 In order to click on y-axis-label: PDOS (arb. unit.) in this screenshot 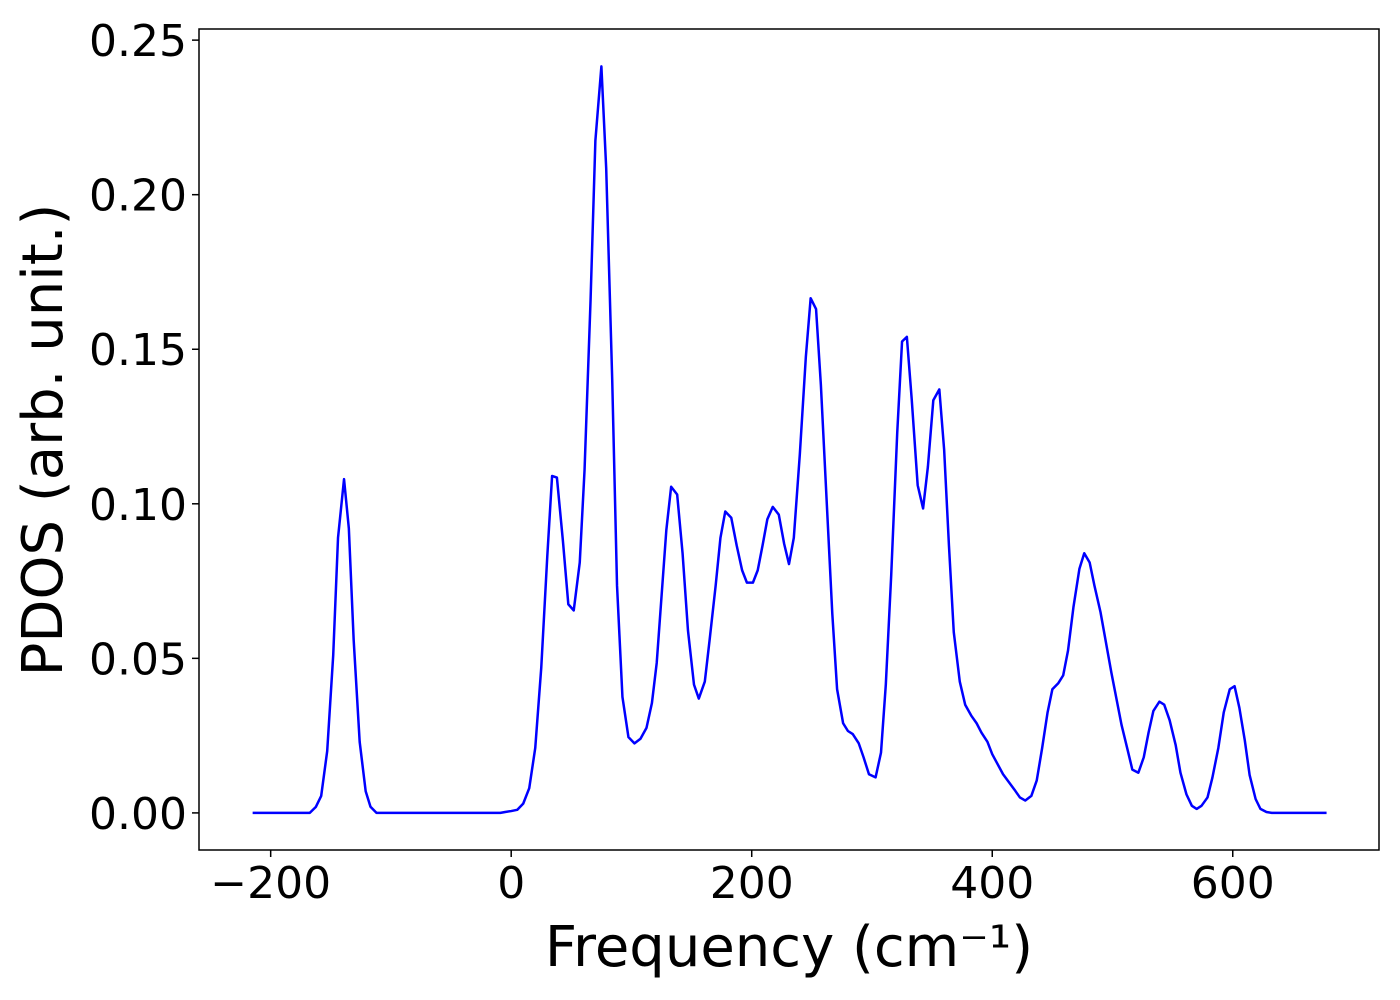, I will do `click(43, 440)`.